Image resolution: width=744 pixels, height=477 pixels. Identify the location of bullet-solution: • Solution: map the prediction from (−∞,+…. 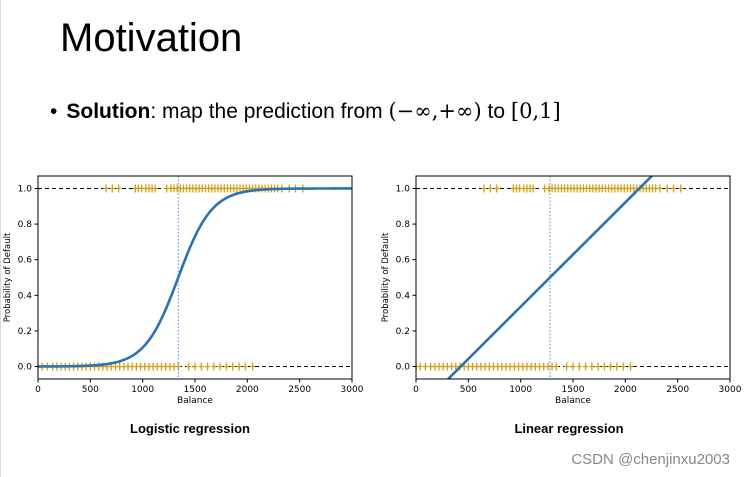
(305, 111).